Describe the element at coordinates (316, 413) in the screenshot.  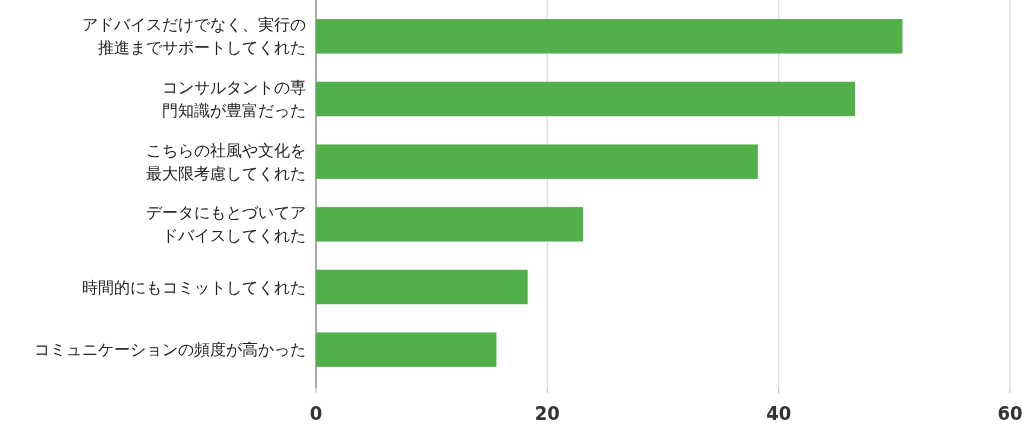
I see `x-tick-label: 0` at that location.